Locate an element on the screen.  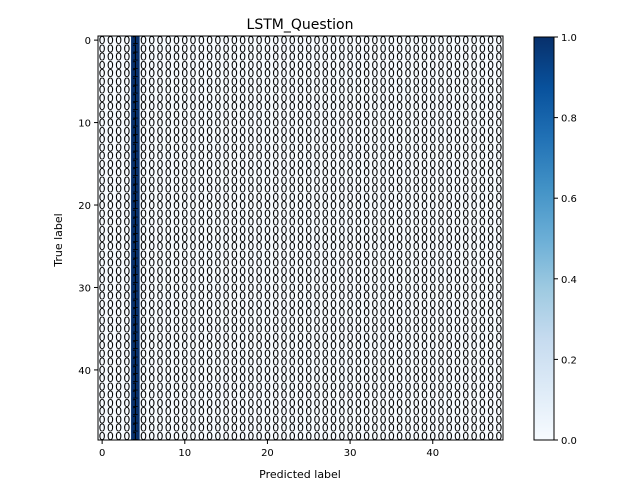
x-axis-ticks: 0 10 20 30 40 is located at coordinates (269, 449).